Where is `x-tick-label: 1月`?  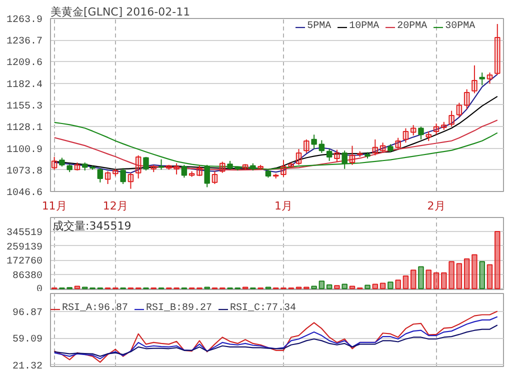 x-tick-label: 1月 is located at coordinates (283, 206).